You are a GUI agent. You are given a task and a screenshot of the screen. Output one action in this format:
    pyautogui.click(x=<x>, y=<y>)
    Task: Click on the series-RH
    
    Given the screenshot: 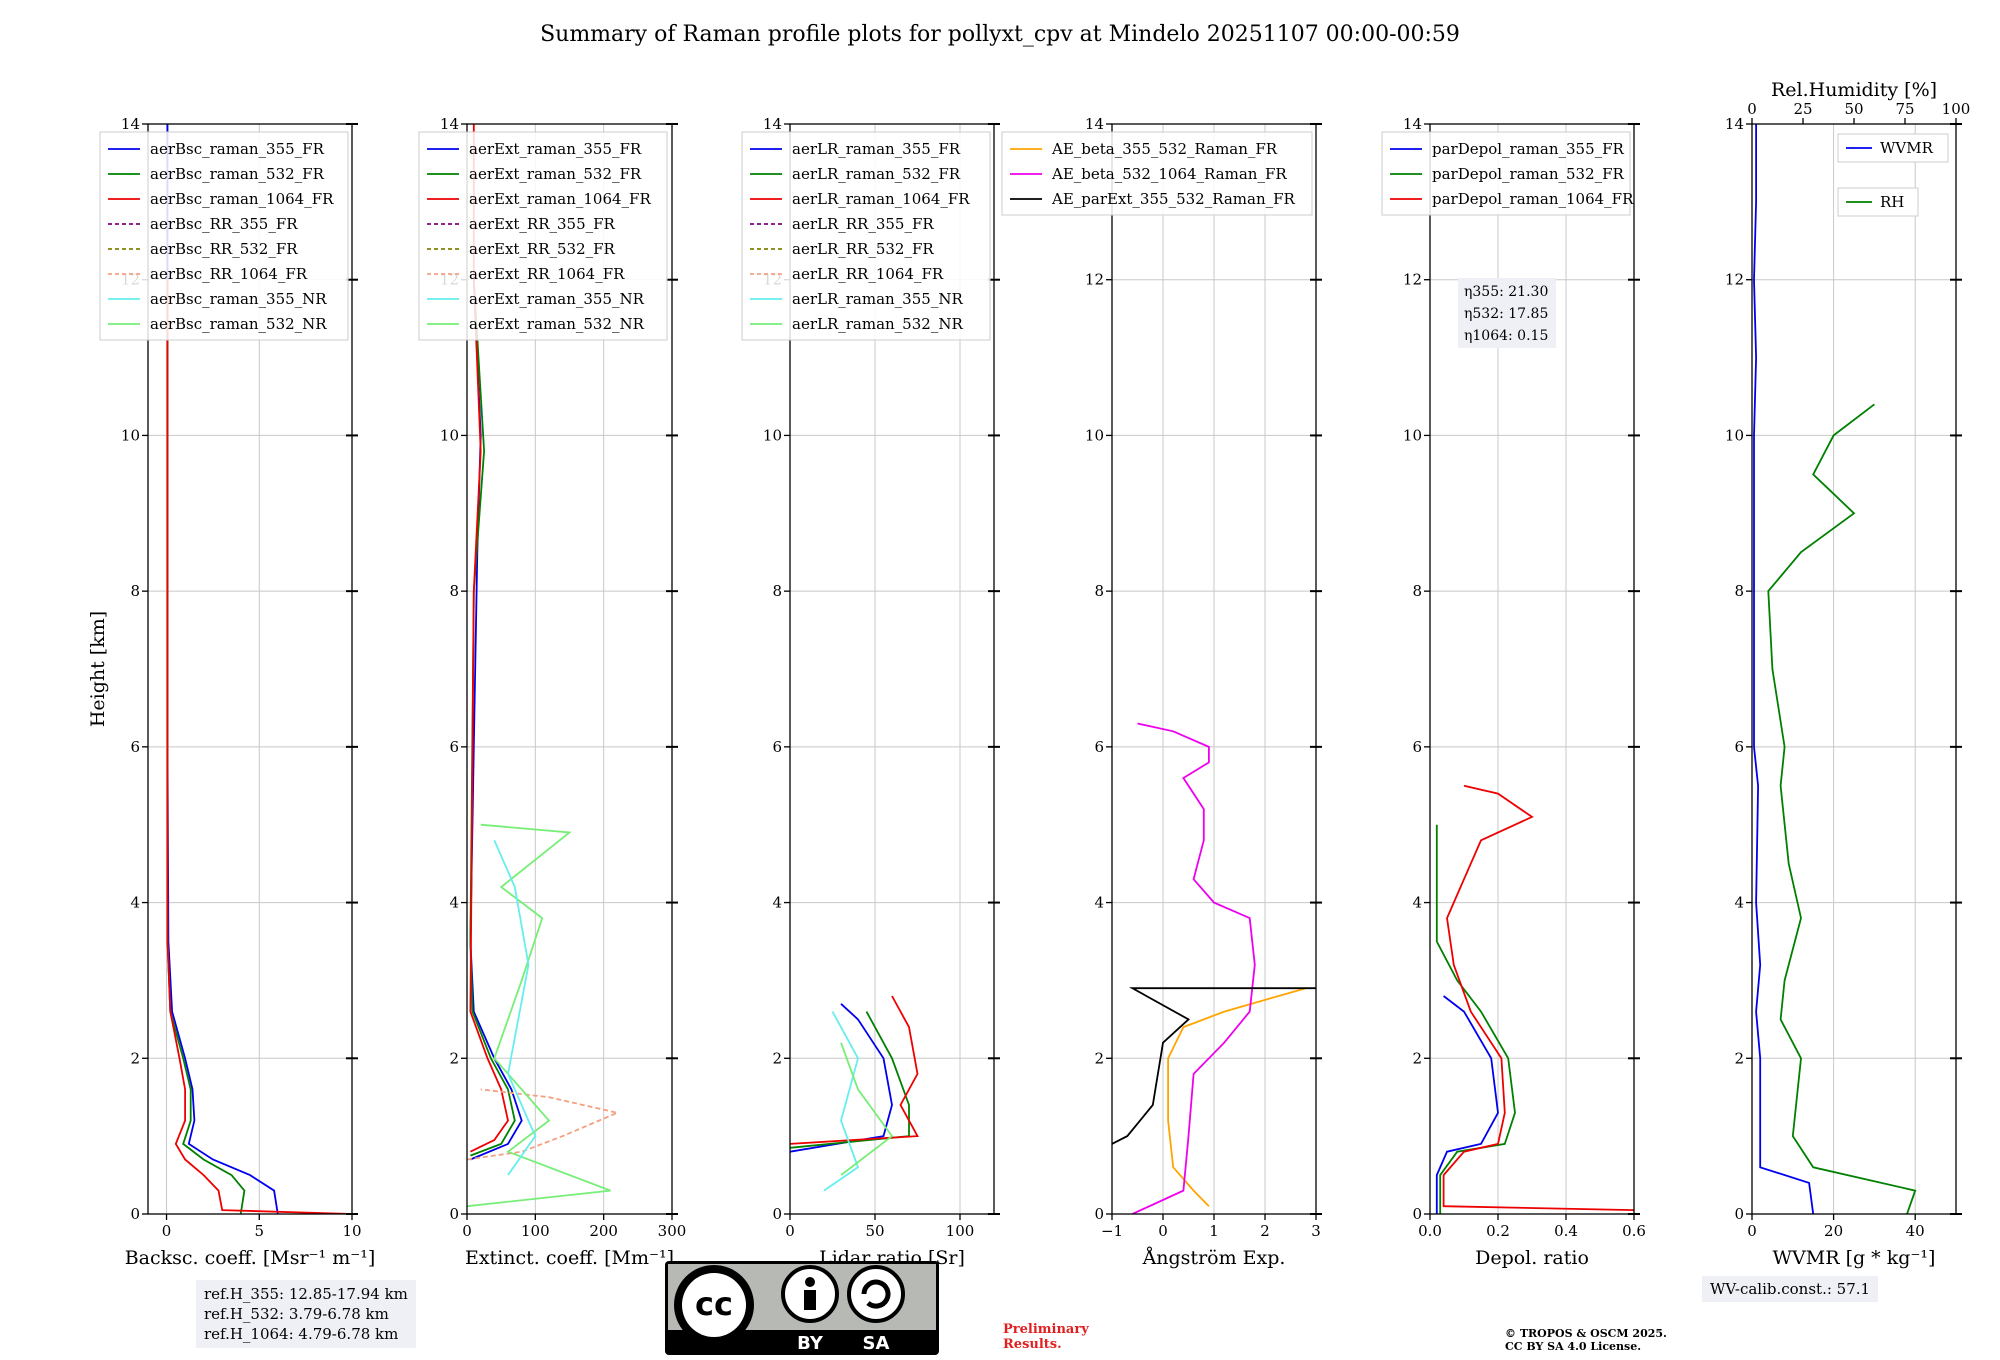 What is the action you would take?
    pyautogui.click(x=1842, y=808)
    